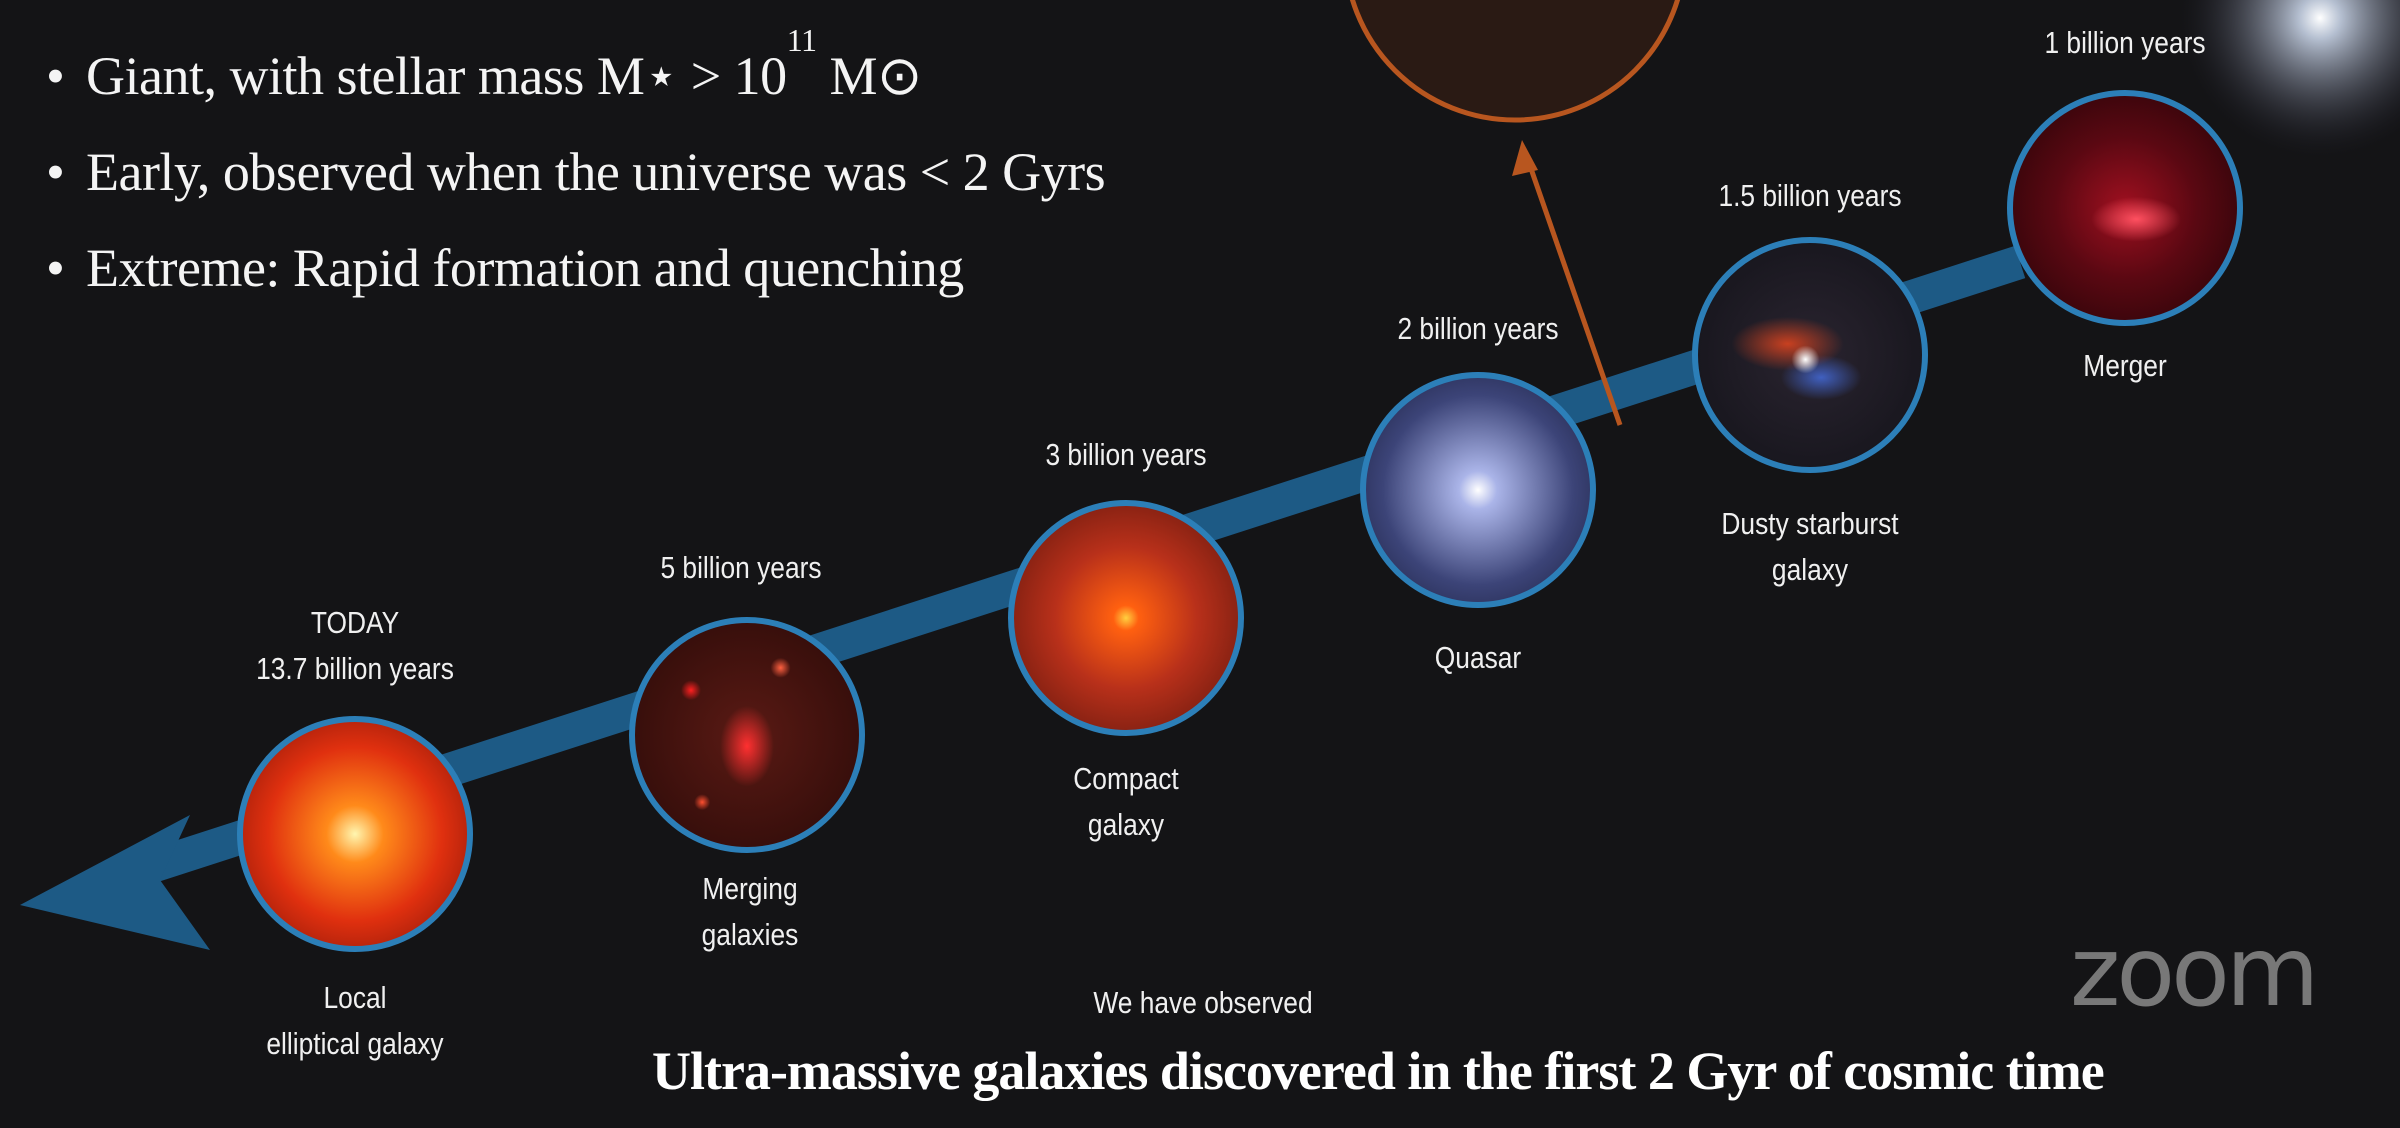 The image size is (2400, 1128). What do you see at coordinates (2194, 972) in the screenshot?
I see `zoom-watermark: zoom` at bounding box center [2194, 972].